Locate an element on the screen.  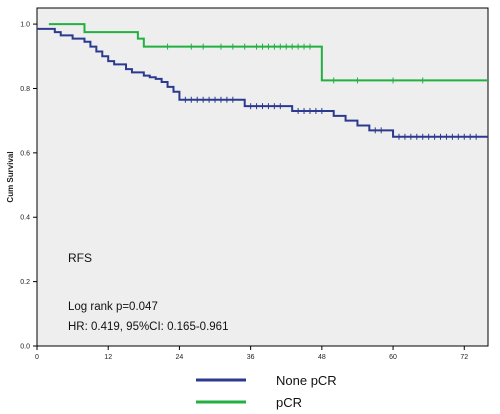
x-tick-label: 48 is located at coordinates (322, 357).